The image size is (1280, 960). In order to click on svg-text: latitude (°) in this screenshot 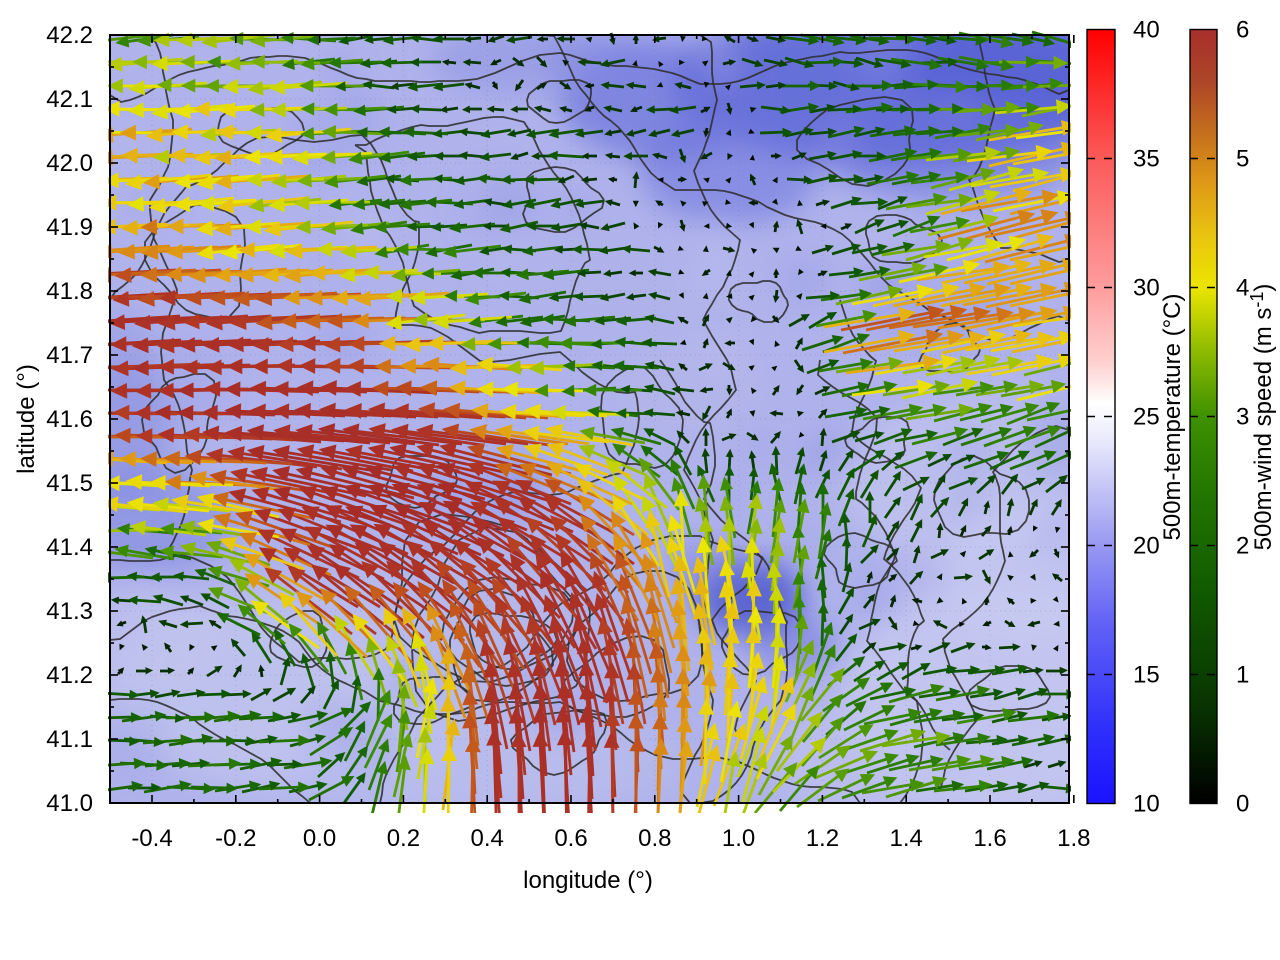, I will do `click(26, 419)`.